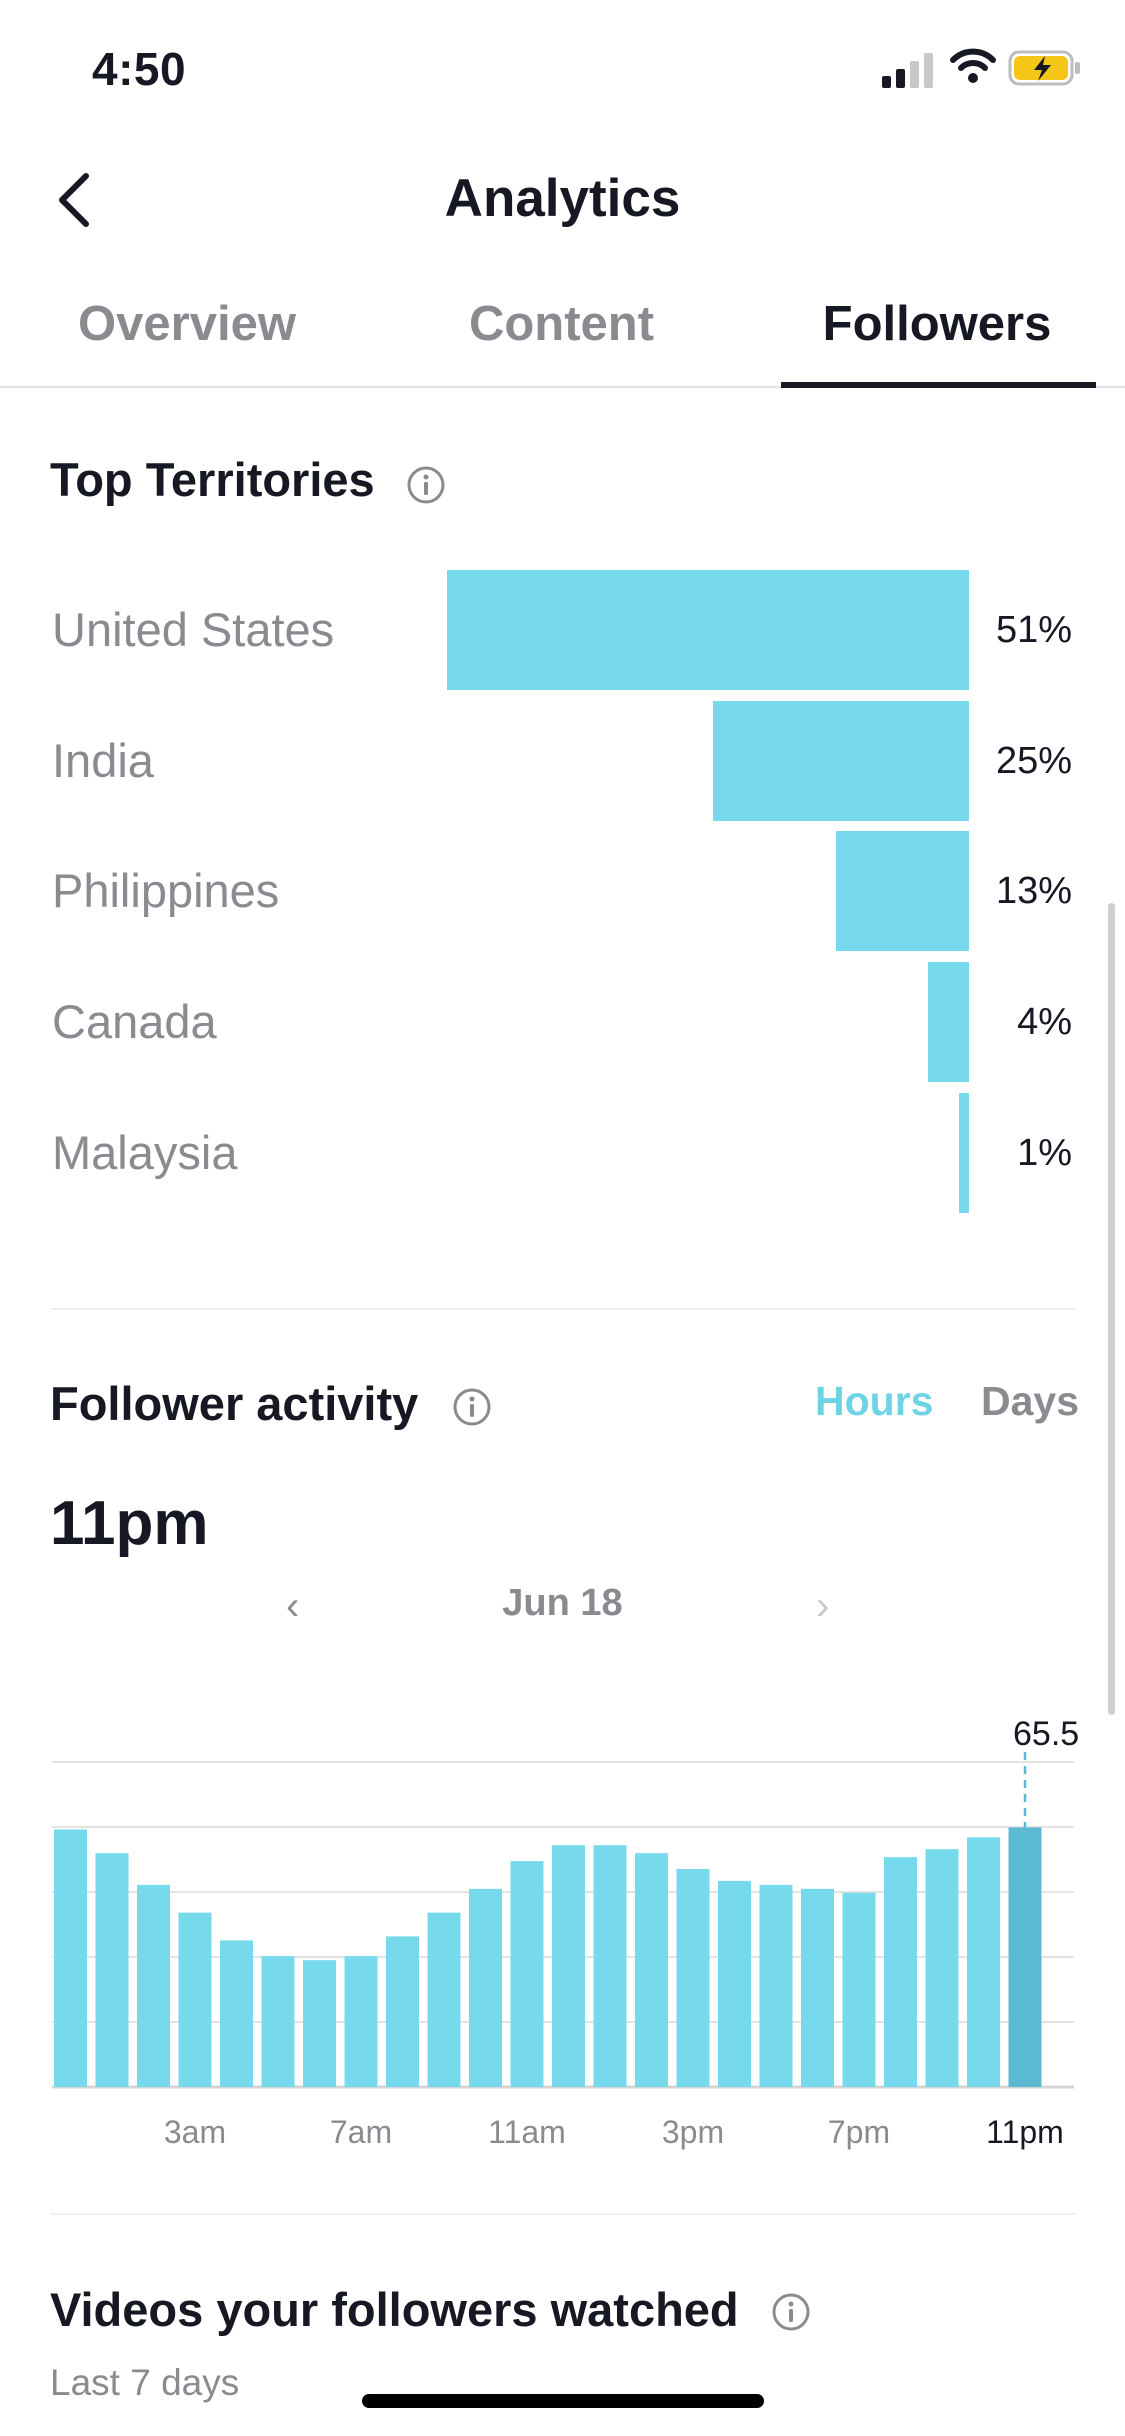  Describe the element at coordinates (693, 2132) in the screenshot. I see `x-tick-label: 3pm` at that location.